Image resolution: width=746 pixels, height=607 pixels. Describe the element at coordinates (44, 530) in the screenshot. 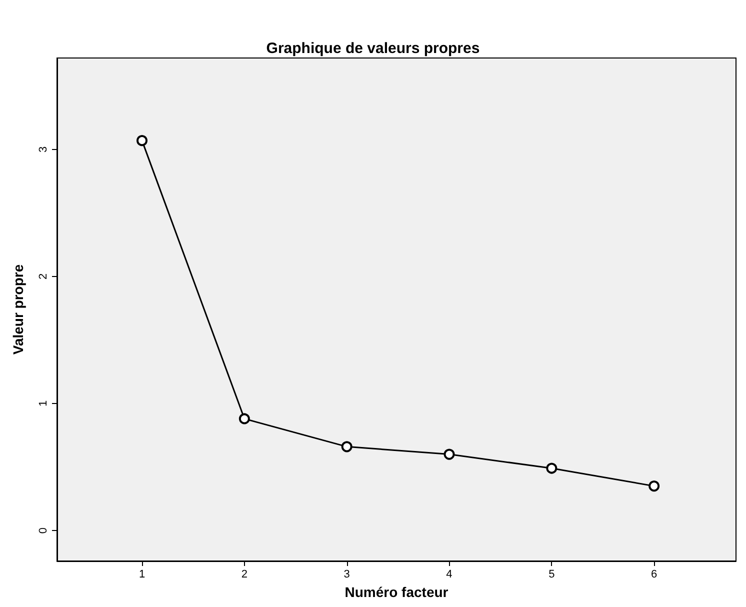

I see `y-tick-label: 0` at that location.